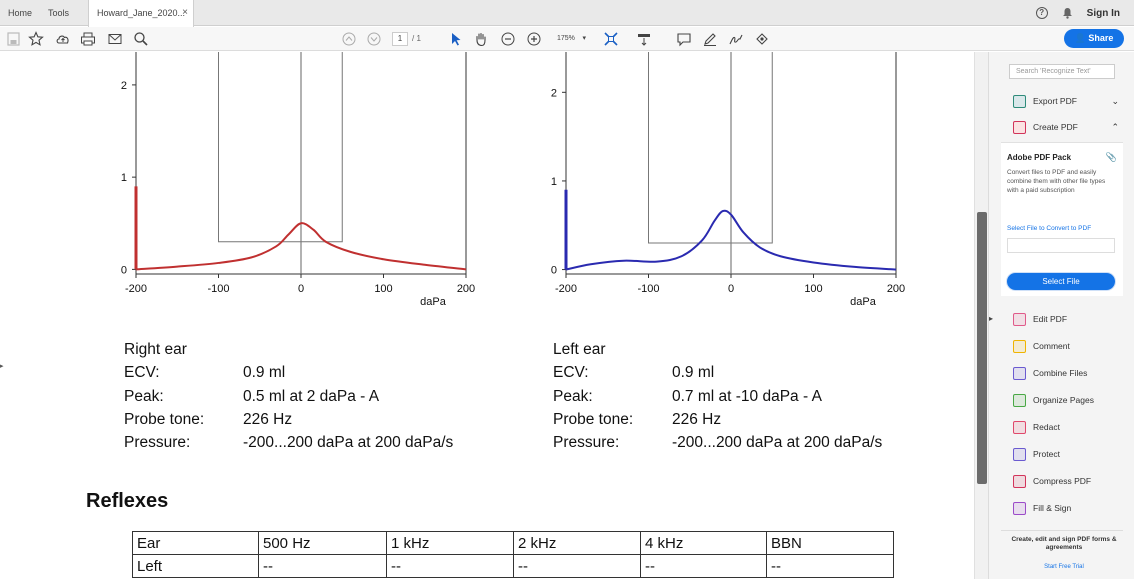 The height and width of the screenshot is (579, 1134). I want to click on chevron-down-icon: ▾, so click(584, 38).